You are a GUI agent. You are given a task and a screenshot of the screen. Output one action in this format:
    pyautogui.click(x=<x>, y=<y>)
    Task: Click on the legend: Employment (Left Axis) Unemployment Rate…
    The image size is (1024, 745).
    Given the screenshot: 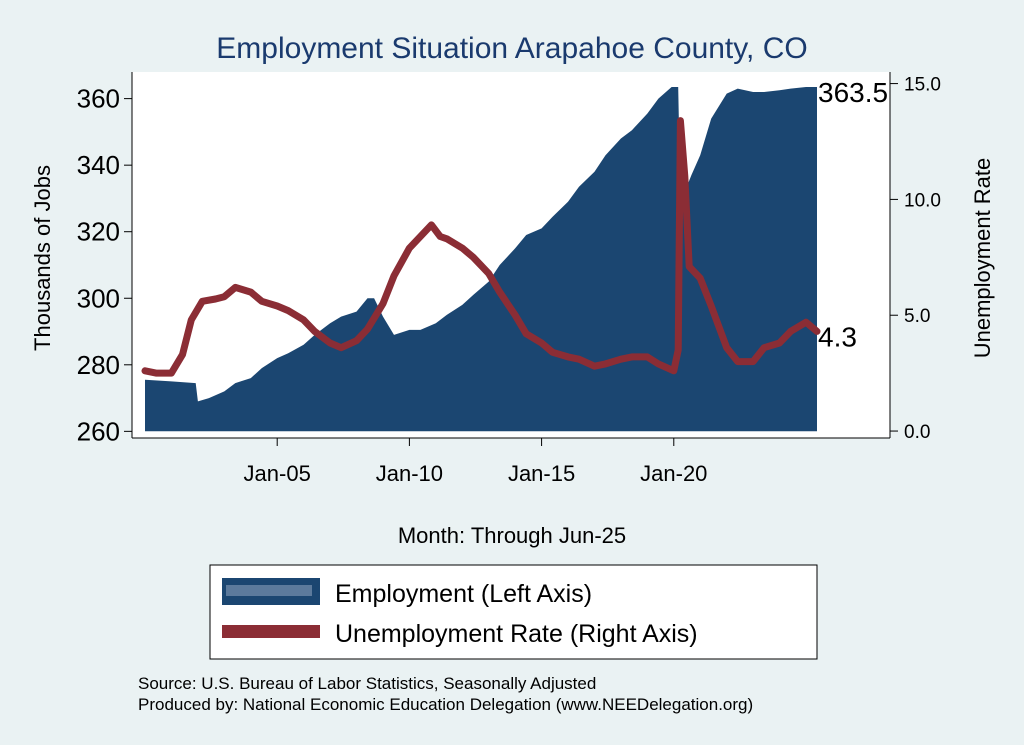 What is the action you would take?
    pyautogui.click(x=513, y=612)
    